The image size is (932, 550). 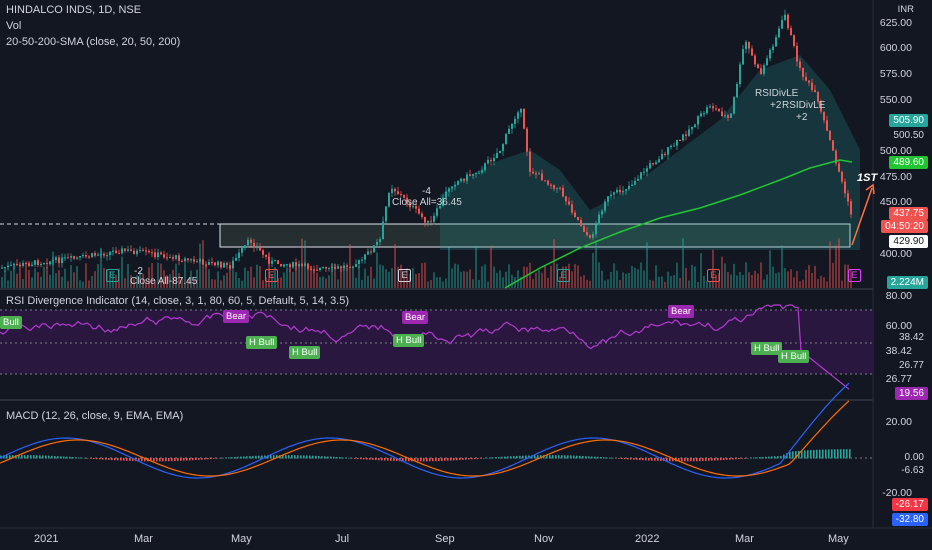 I want to click on price-tick: 625.00, so click(x=895, y=23).